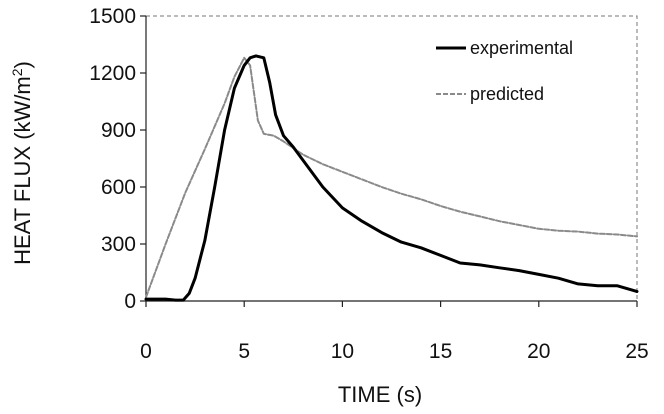 This screenshot has height=414, width=664. Describe the element at coordinates (112, 73) in the screenshot. I see `y-tick-label: 1200` at that location.